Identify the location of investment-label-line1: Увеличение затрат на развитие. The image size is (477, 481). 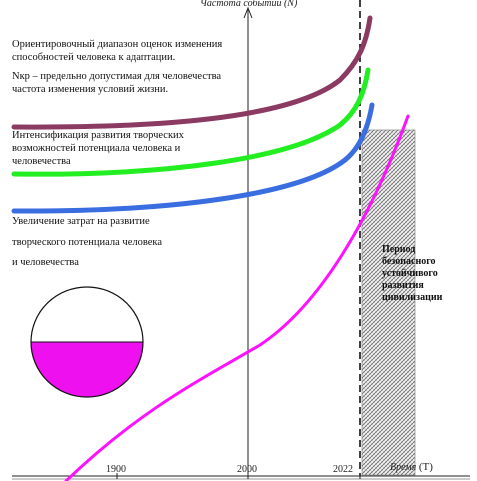
(81, 221).